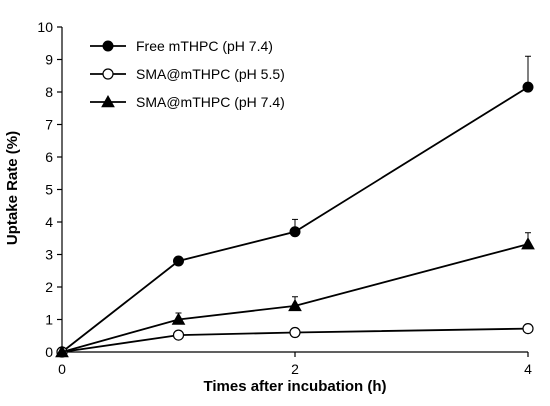  I want to click on y-tick-label: 3, so click(49, 255).